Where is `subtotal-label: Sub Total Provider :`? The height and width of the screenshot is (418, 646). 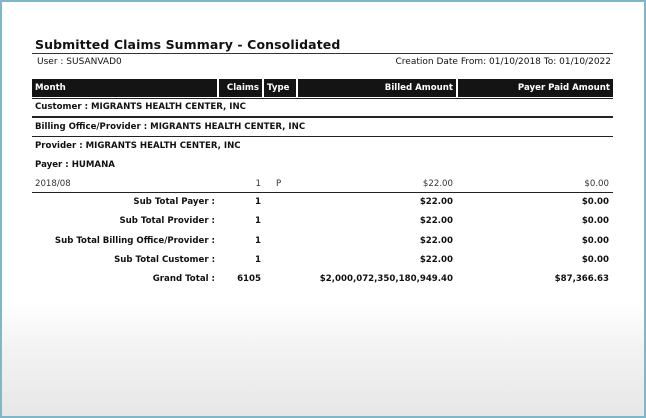 subtotal-label: Sub Total Provider : is located at coordinates (167, 221).